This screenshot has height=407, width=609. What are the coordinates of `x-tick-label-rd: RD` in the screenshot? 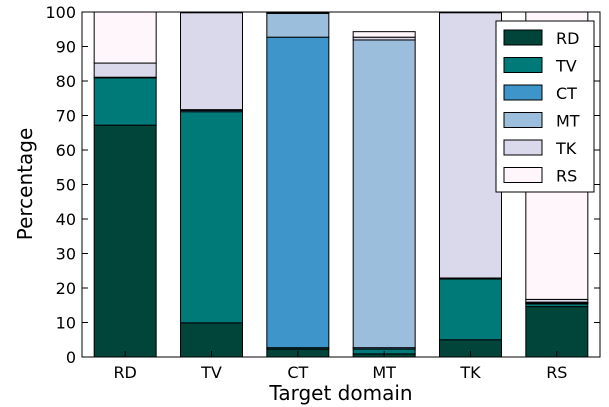 It's located at (124, 372).